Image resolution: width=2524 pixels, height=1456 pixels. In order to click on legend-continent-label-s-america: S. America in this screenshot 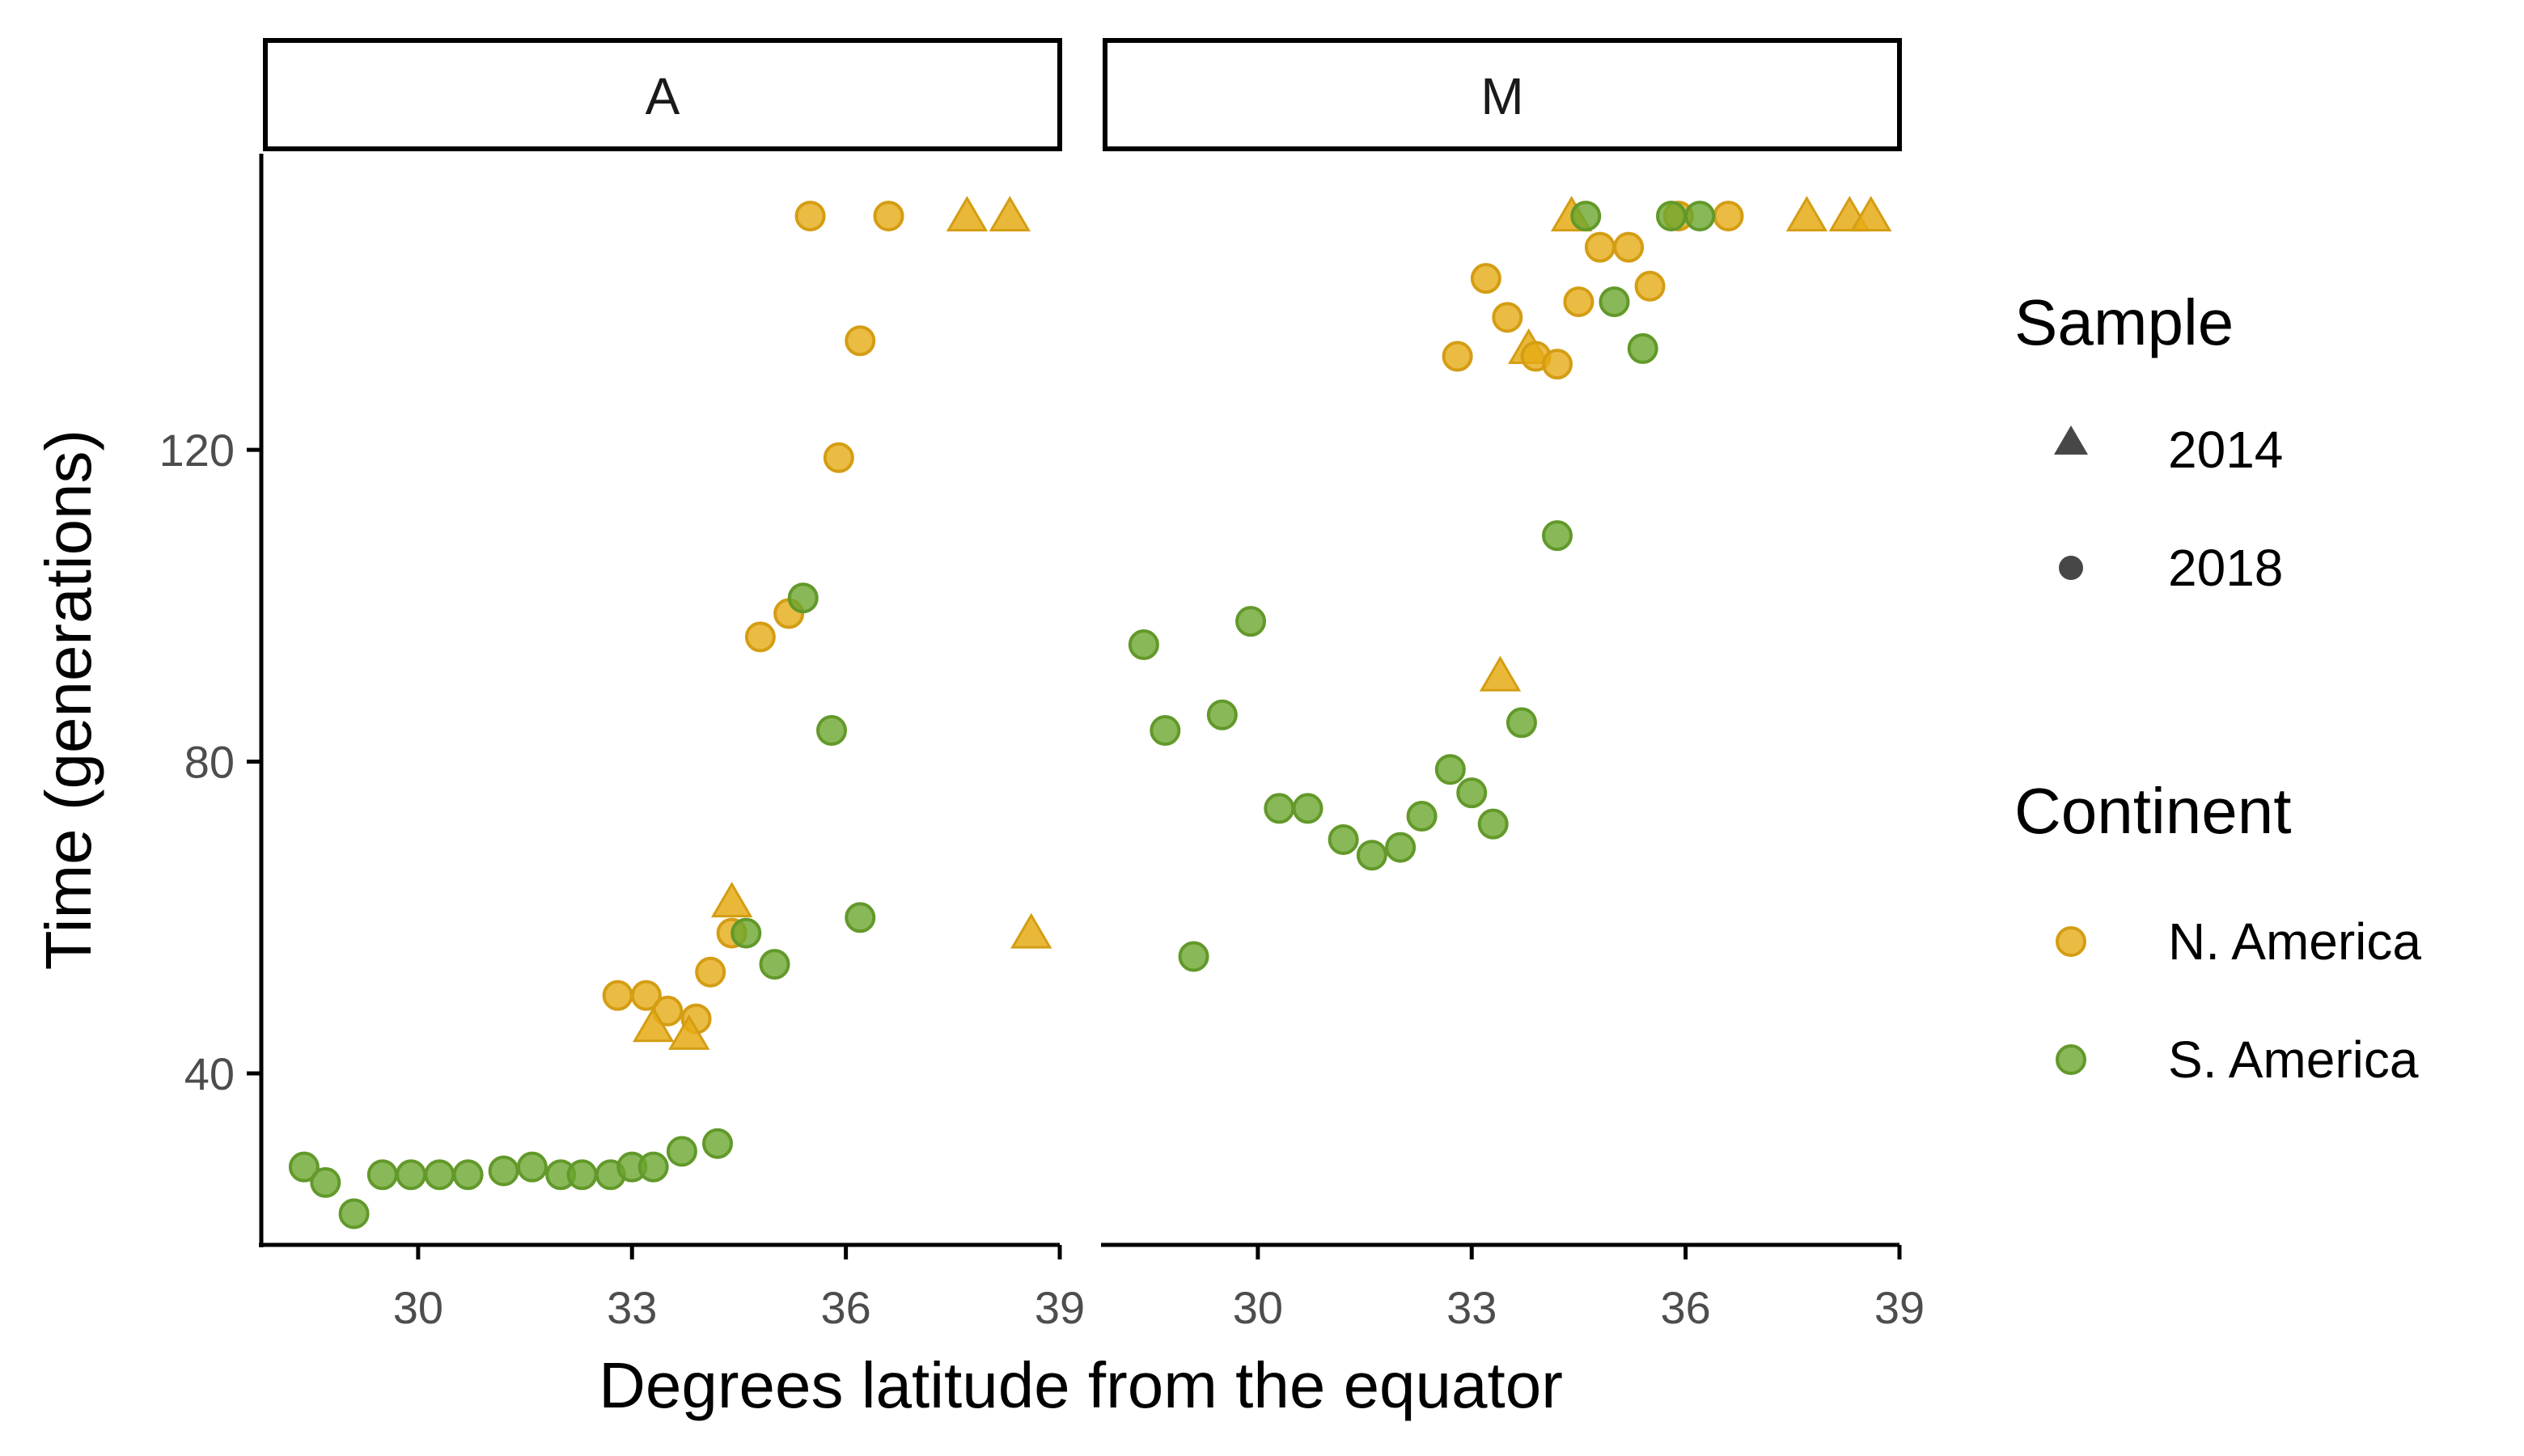, I will do `click(2293, 1060)`.